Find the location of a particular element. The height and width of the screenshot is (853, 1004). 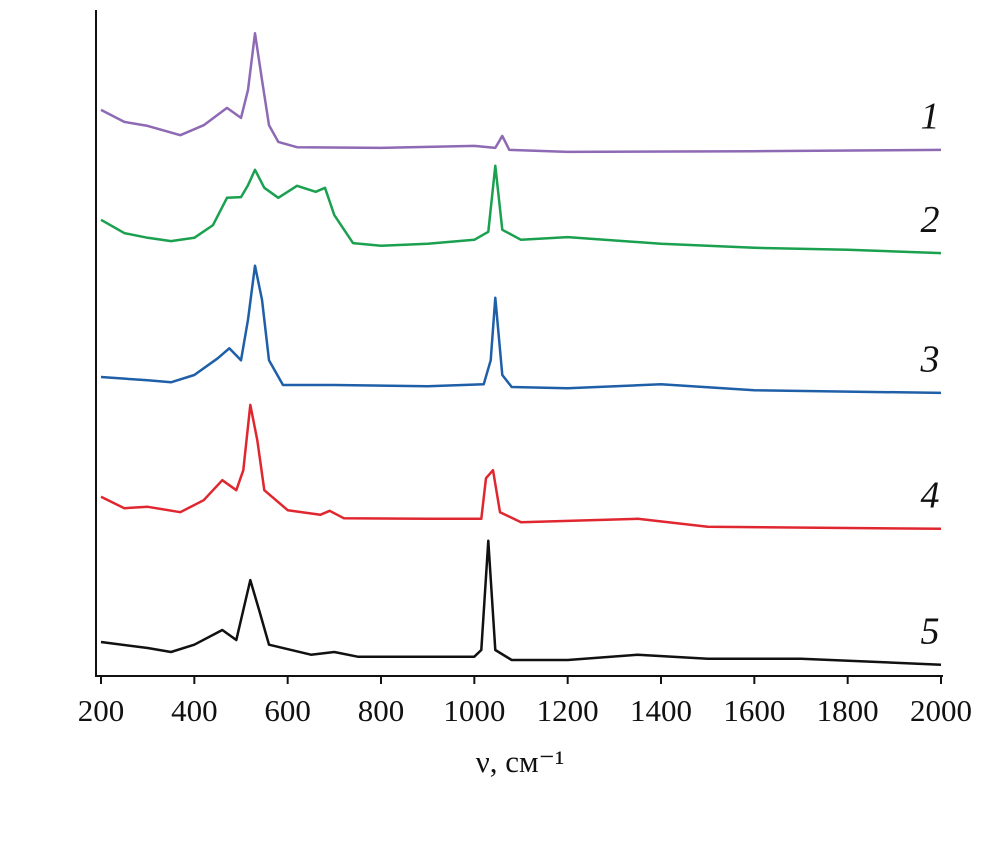

x-tick-label: 1400 is located at coordinates (661, 710).